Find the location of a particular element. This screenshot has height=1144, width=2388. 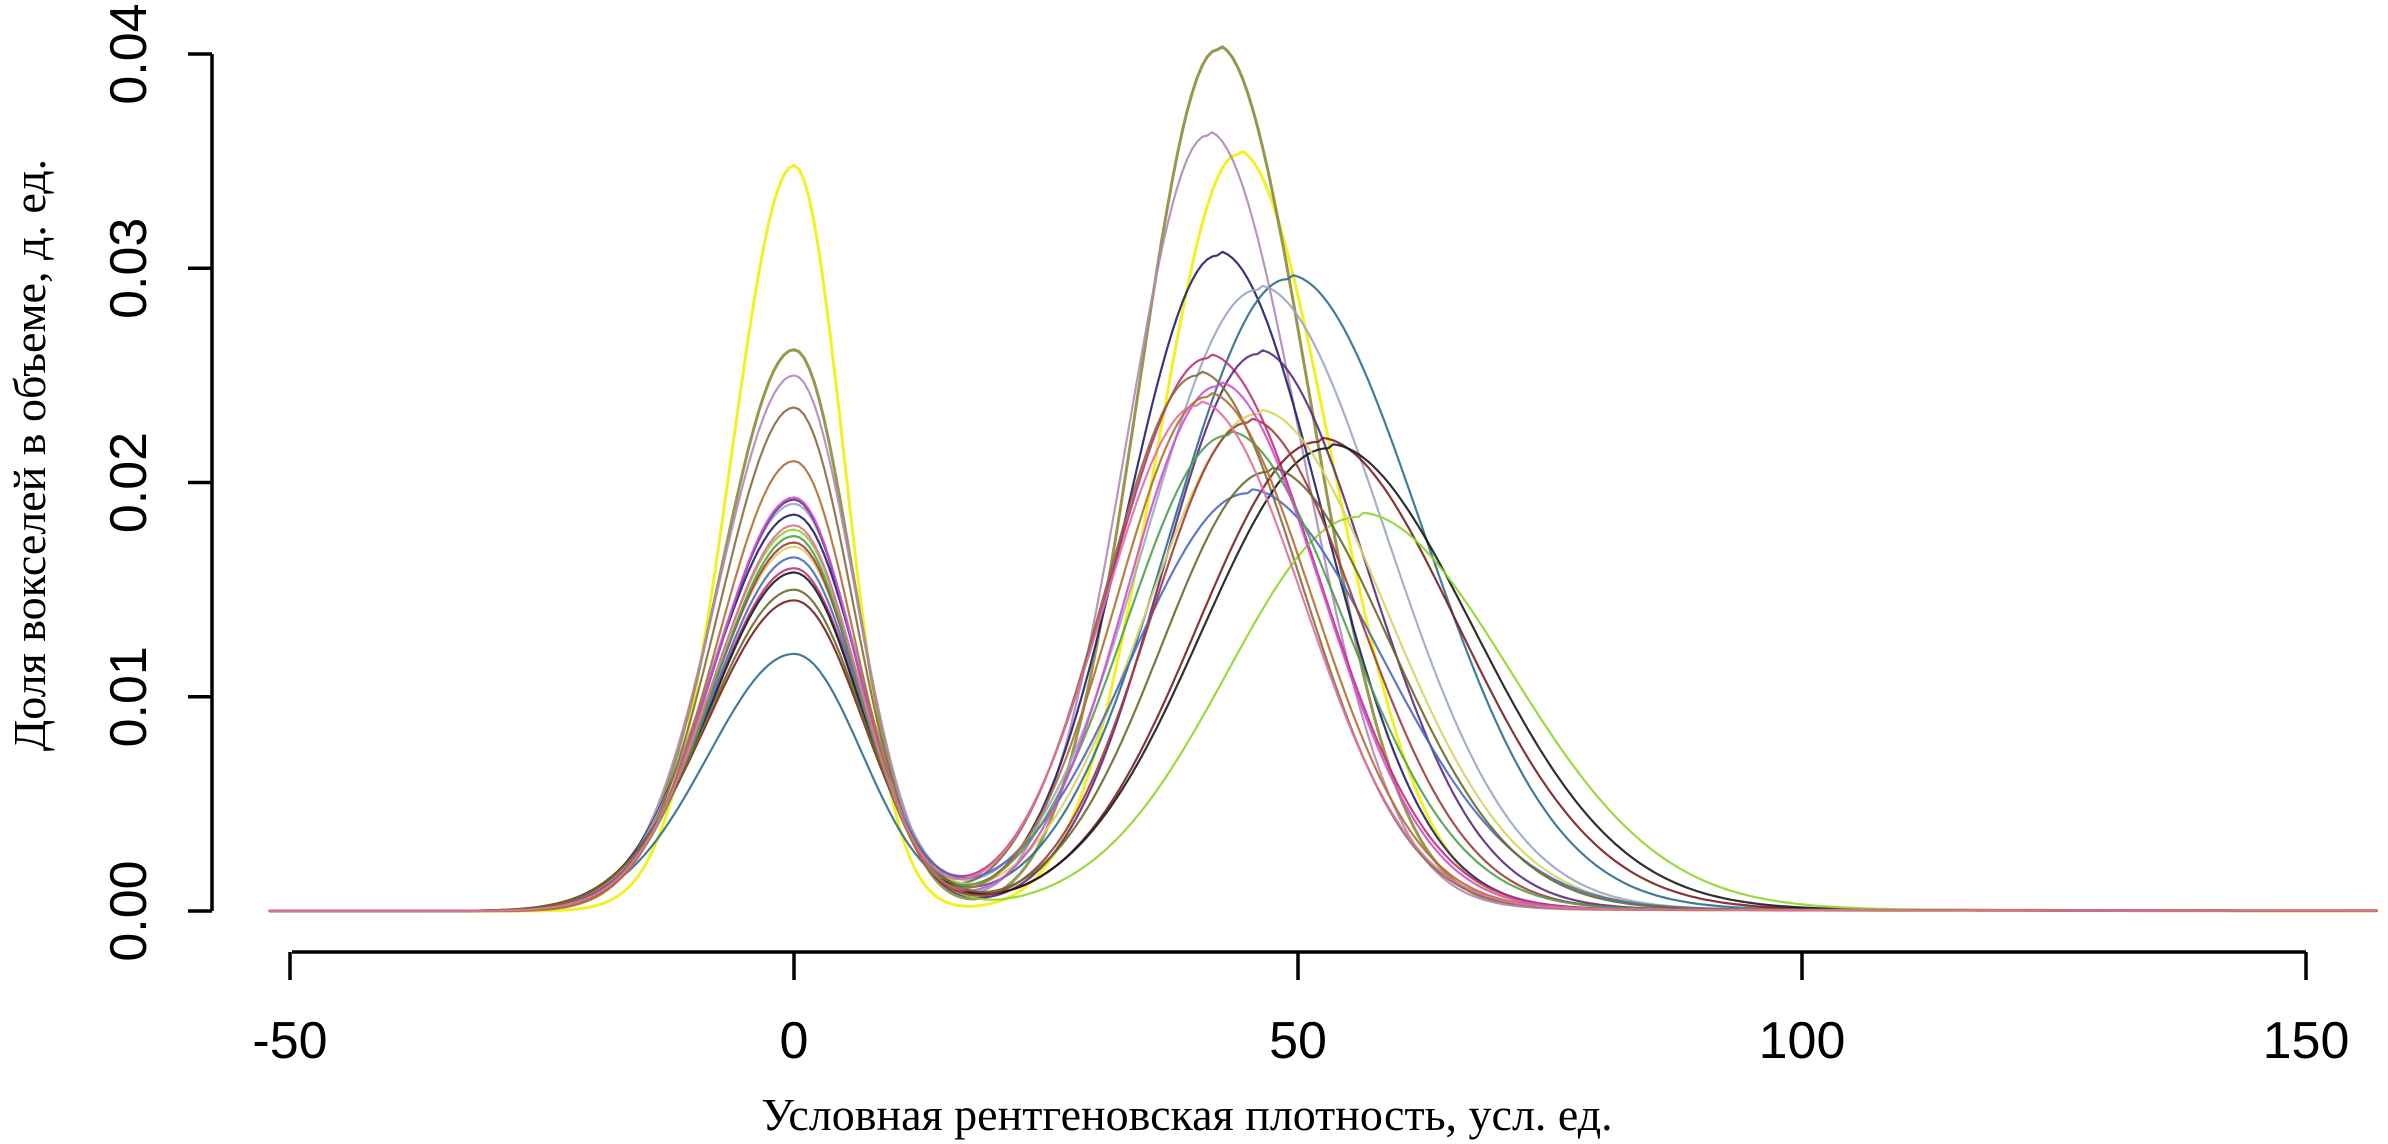

x-tick-label: 50 is located at coordinates (1298, 1041).